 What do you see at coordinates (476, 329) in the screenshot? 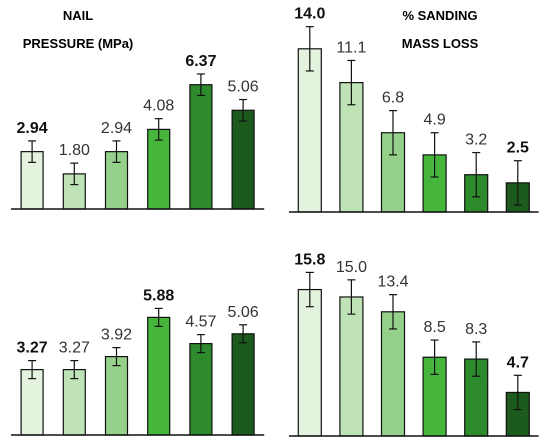
I see `value-label: 8.3` at bounding box center [476, 329].